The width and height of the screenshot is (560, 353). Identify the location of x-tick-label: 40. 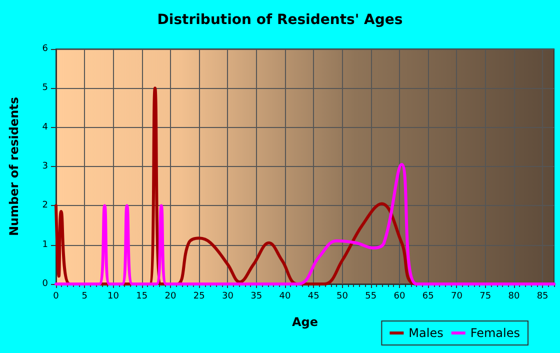
(285, 297).